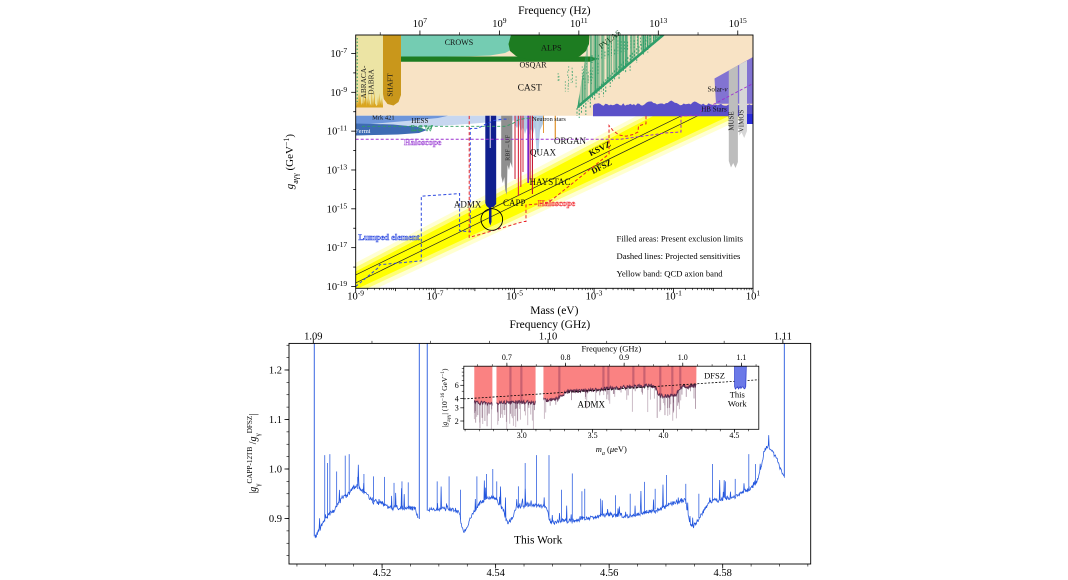 The height and width of the screenshot is (580, 1068). I want to click on iy-tick-label: 6, so click(457, 385).